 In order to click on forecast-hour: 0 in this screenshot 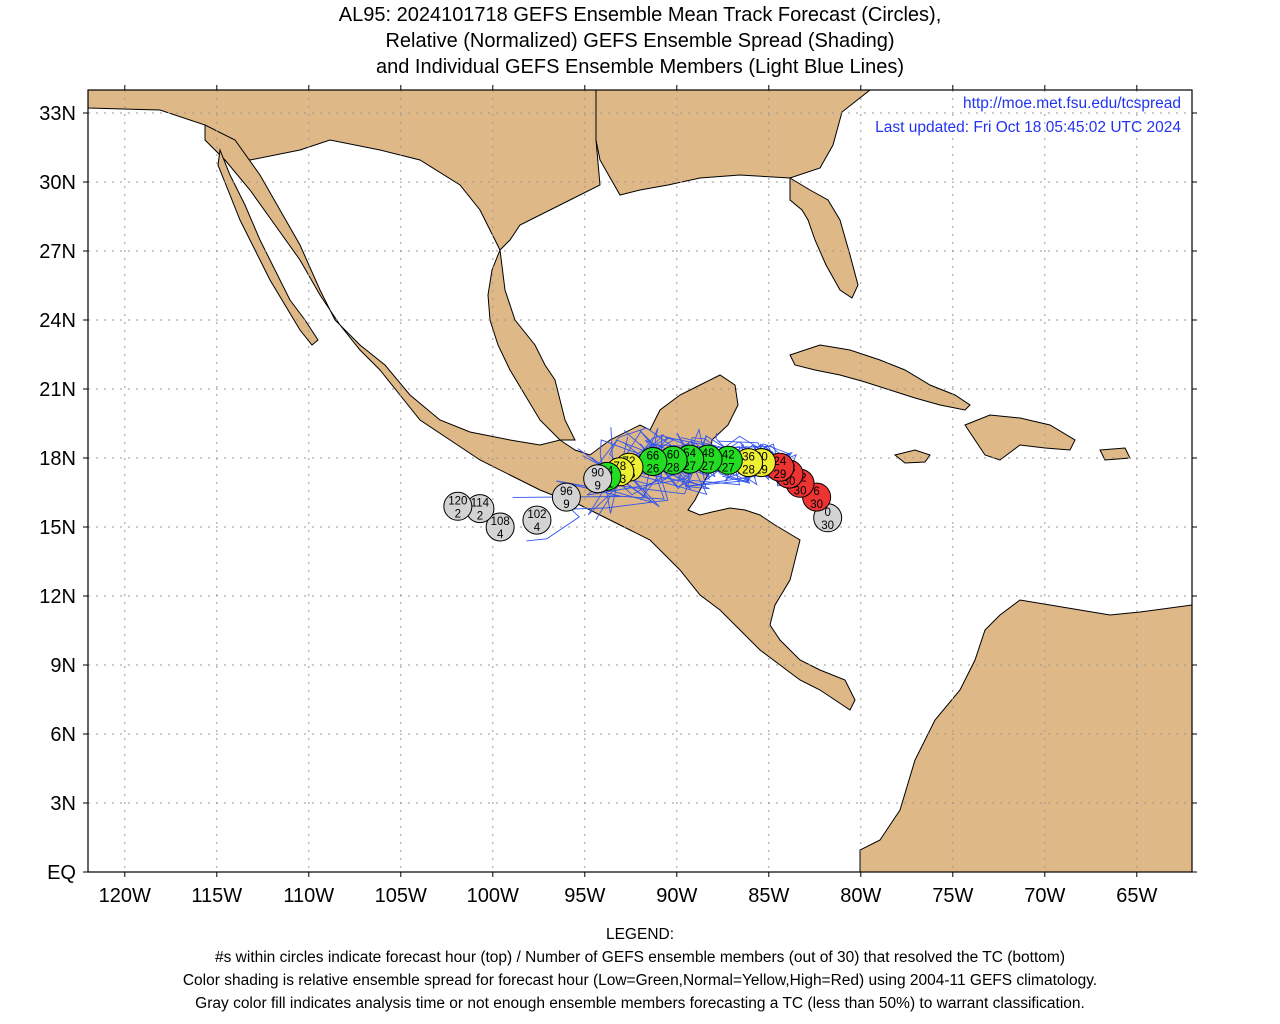, I will do `click(827, 513)`.